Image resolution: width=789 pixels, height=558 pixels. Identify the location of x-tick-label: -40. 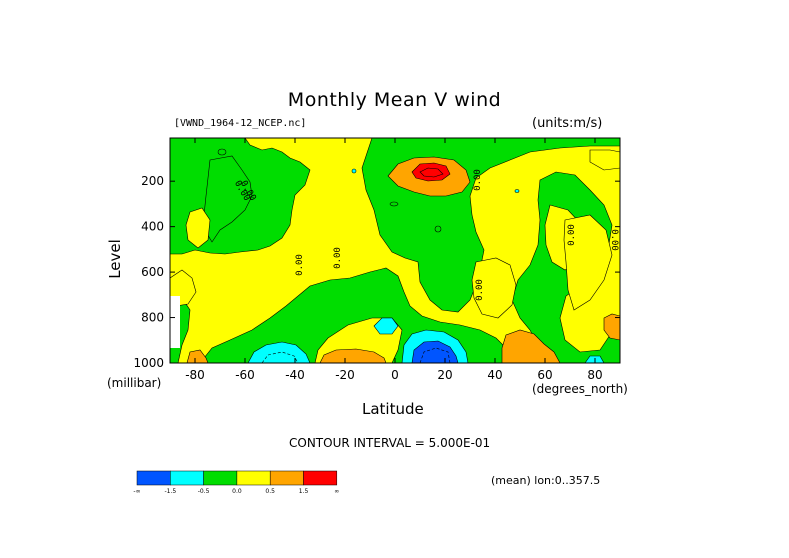
(295, 375).